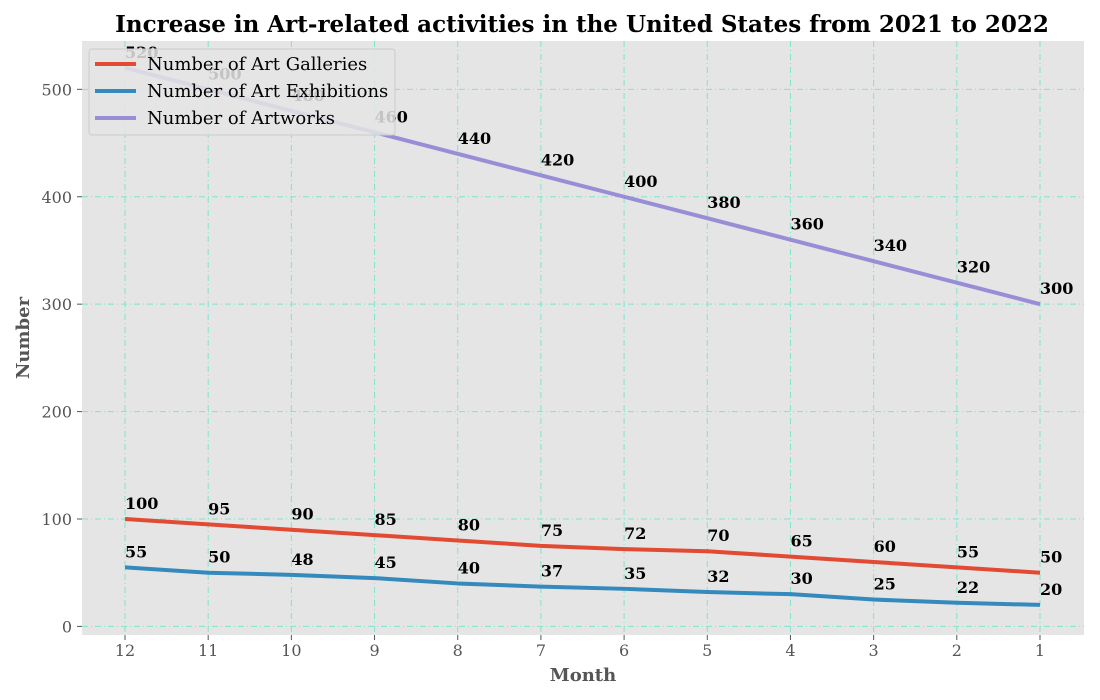  What do you see at coordinates (640, 181) in the screenshot?
I see `data-label: 400` at bounding box center [640, 181].